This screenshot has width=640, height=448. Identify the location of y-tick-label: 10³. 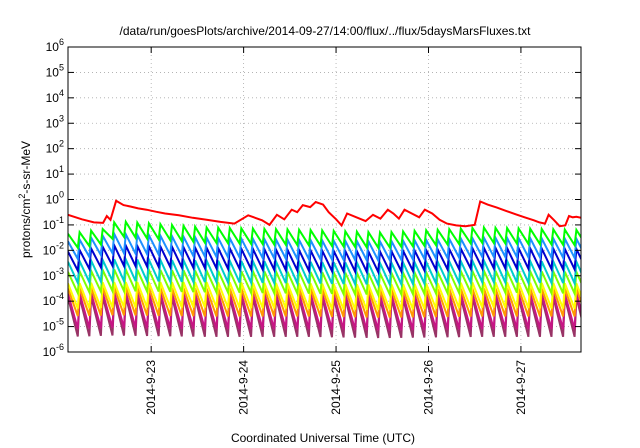
(55, 121).